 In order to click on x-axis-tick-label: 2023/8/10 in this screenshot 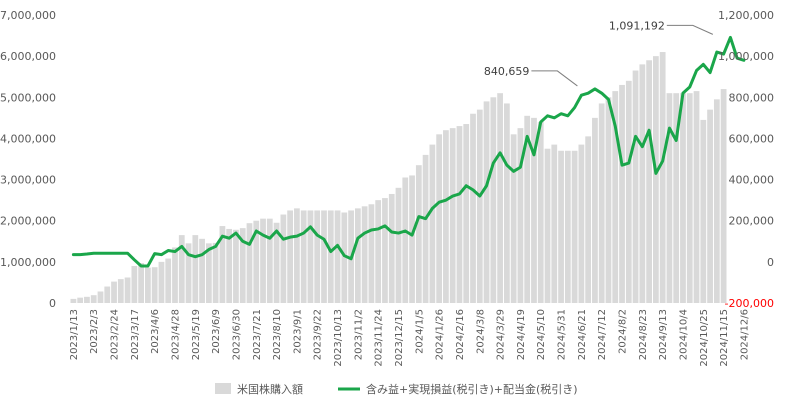, I will do `click(277, 334)`.